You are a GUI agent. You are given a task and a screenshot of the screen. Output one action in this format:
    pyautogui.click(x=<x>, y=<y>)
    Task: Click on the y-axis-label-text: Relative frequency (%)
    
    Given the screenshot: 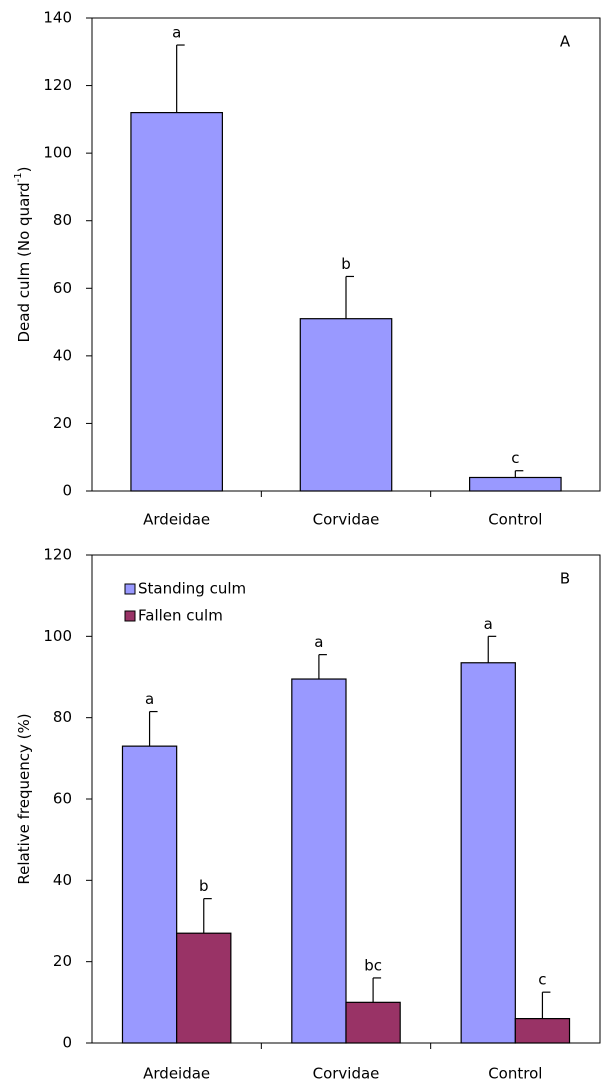 What is the action you would take?
    pyautogui.click(x=24, y=798)
    